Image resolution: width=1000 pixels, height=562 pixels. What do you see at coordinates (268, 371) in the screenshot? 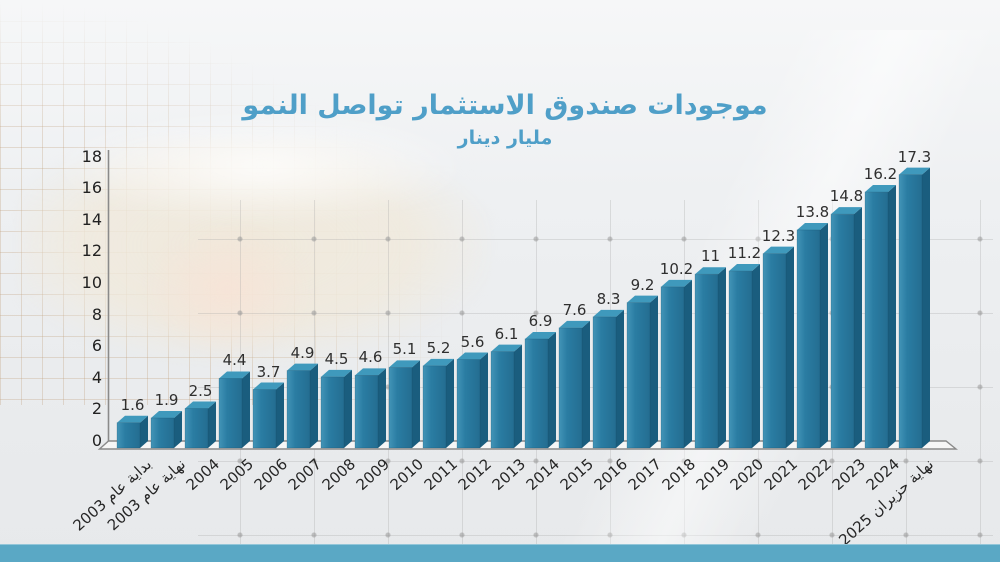
I see `bar-value-label: 3.7` at bounding box center [268, 371].